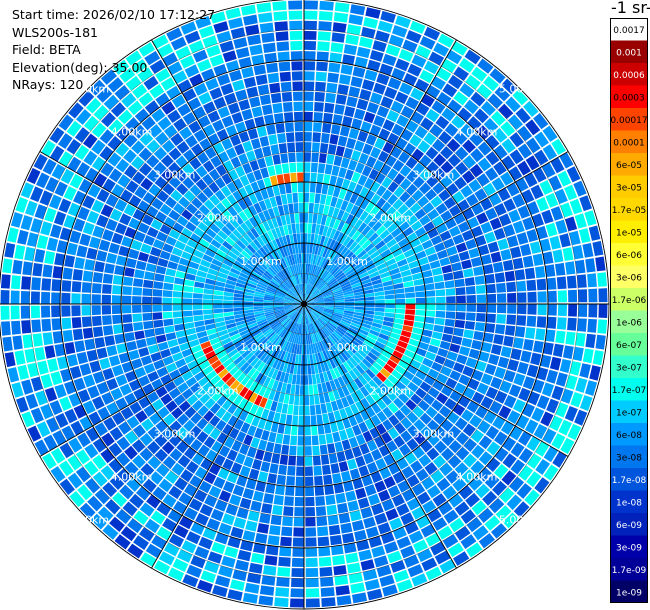 Image resolution: width=650 pixels, height=610 pixels. Describe the element at coordinates (434, 175) in the screenshot. I see `range-label: 3.00km` at that location.